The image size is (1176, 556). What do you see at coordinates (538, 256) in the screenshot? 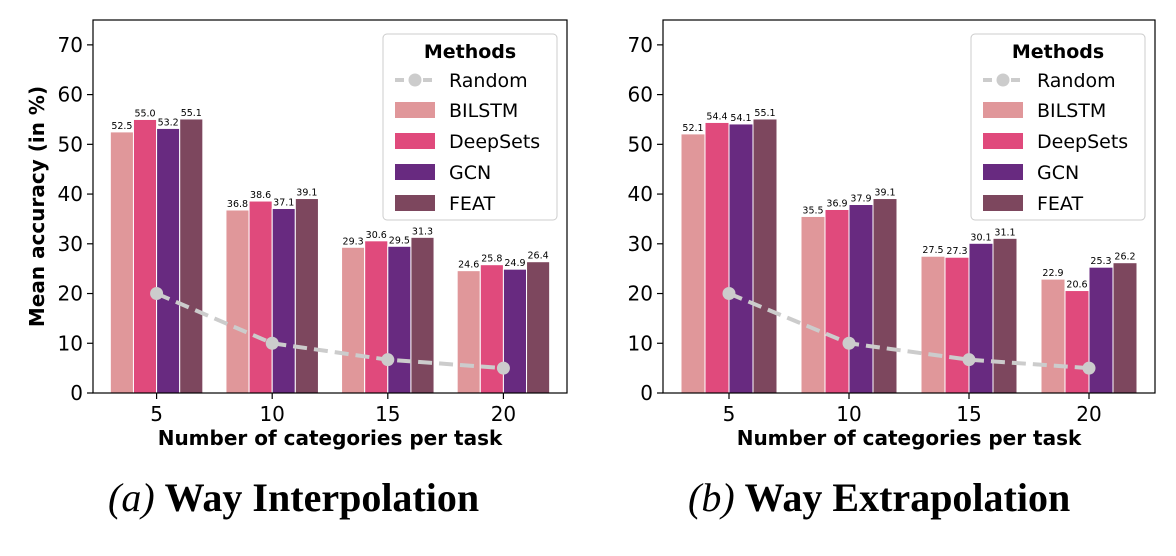
I see `bar-value-label: 26.4` at bounding box center [538, 256].